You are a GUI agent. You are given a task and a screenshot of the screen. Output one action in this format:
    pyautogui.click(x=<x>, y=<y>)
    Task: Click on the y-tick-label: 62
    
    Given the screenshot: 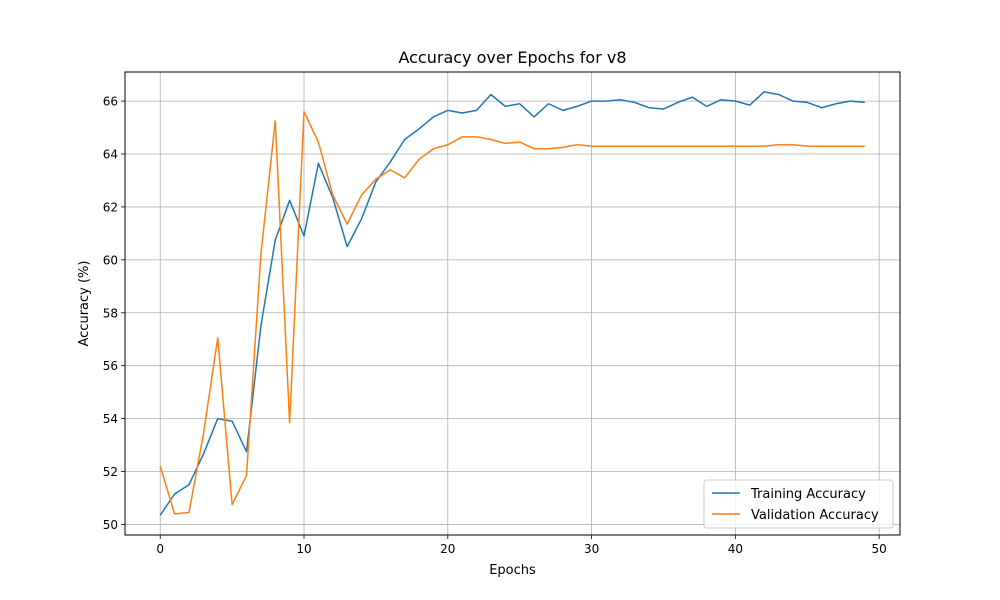 What is the action you would take?
    pyautogui.click(x=110, y=207)
    